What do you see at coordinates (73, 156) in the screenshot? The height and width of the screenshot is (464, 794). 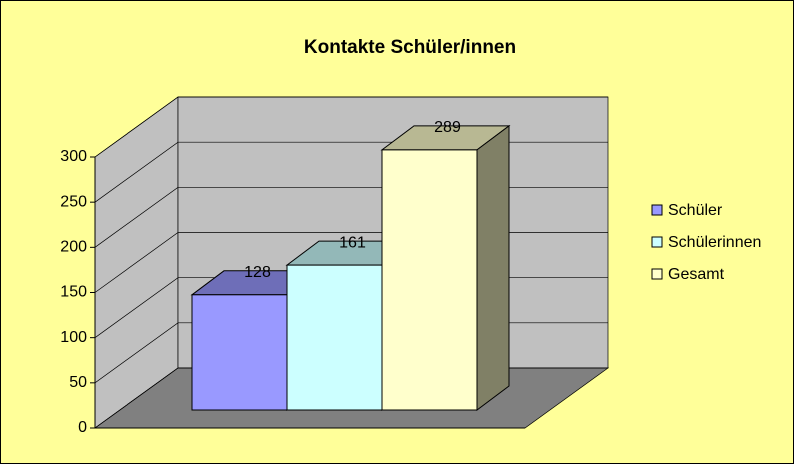 I see `y-tick-label: 300` at bounding box center [73, 156].